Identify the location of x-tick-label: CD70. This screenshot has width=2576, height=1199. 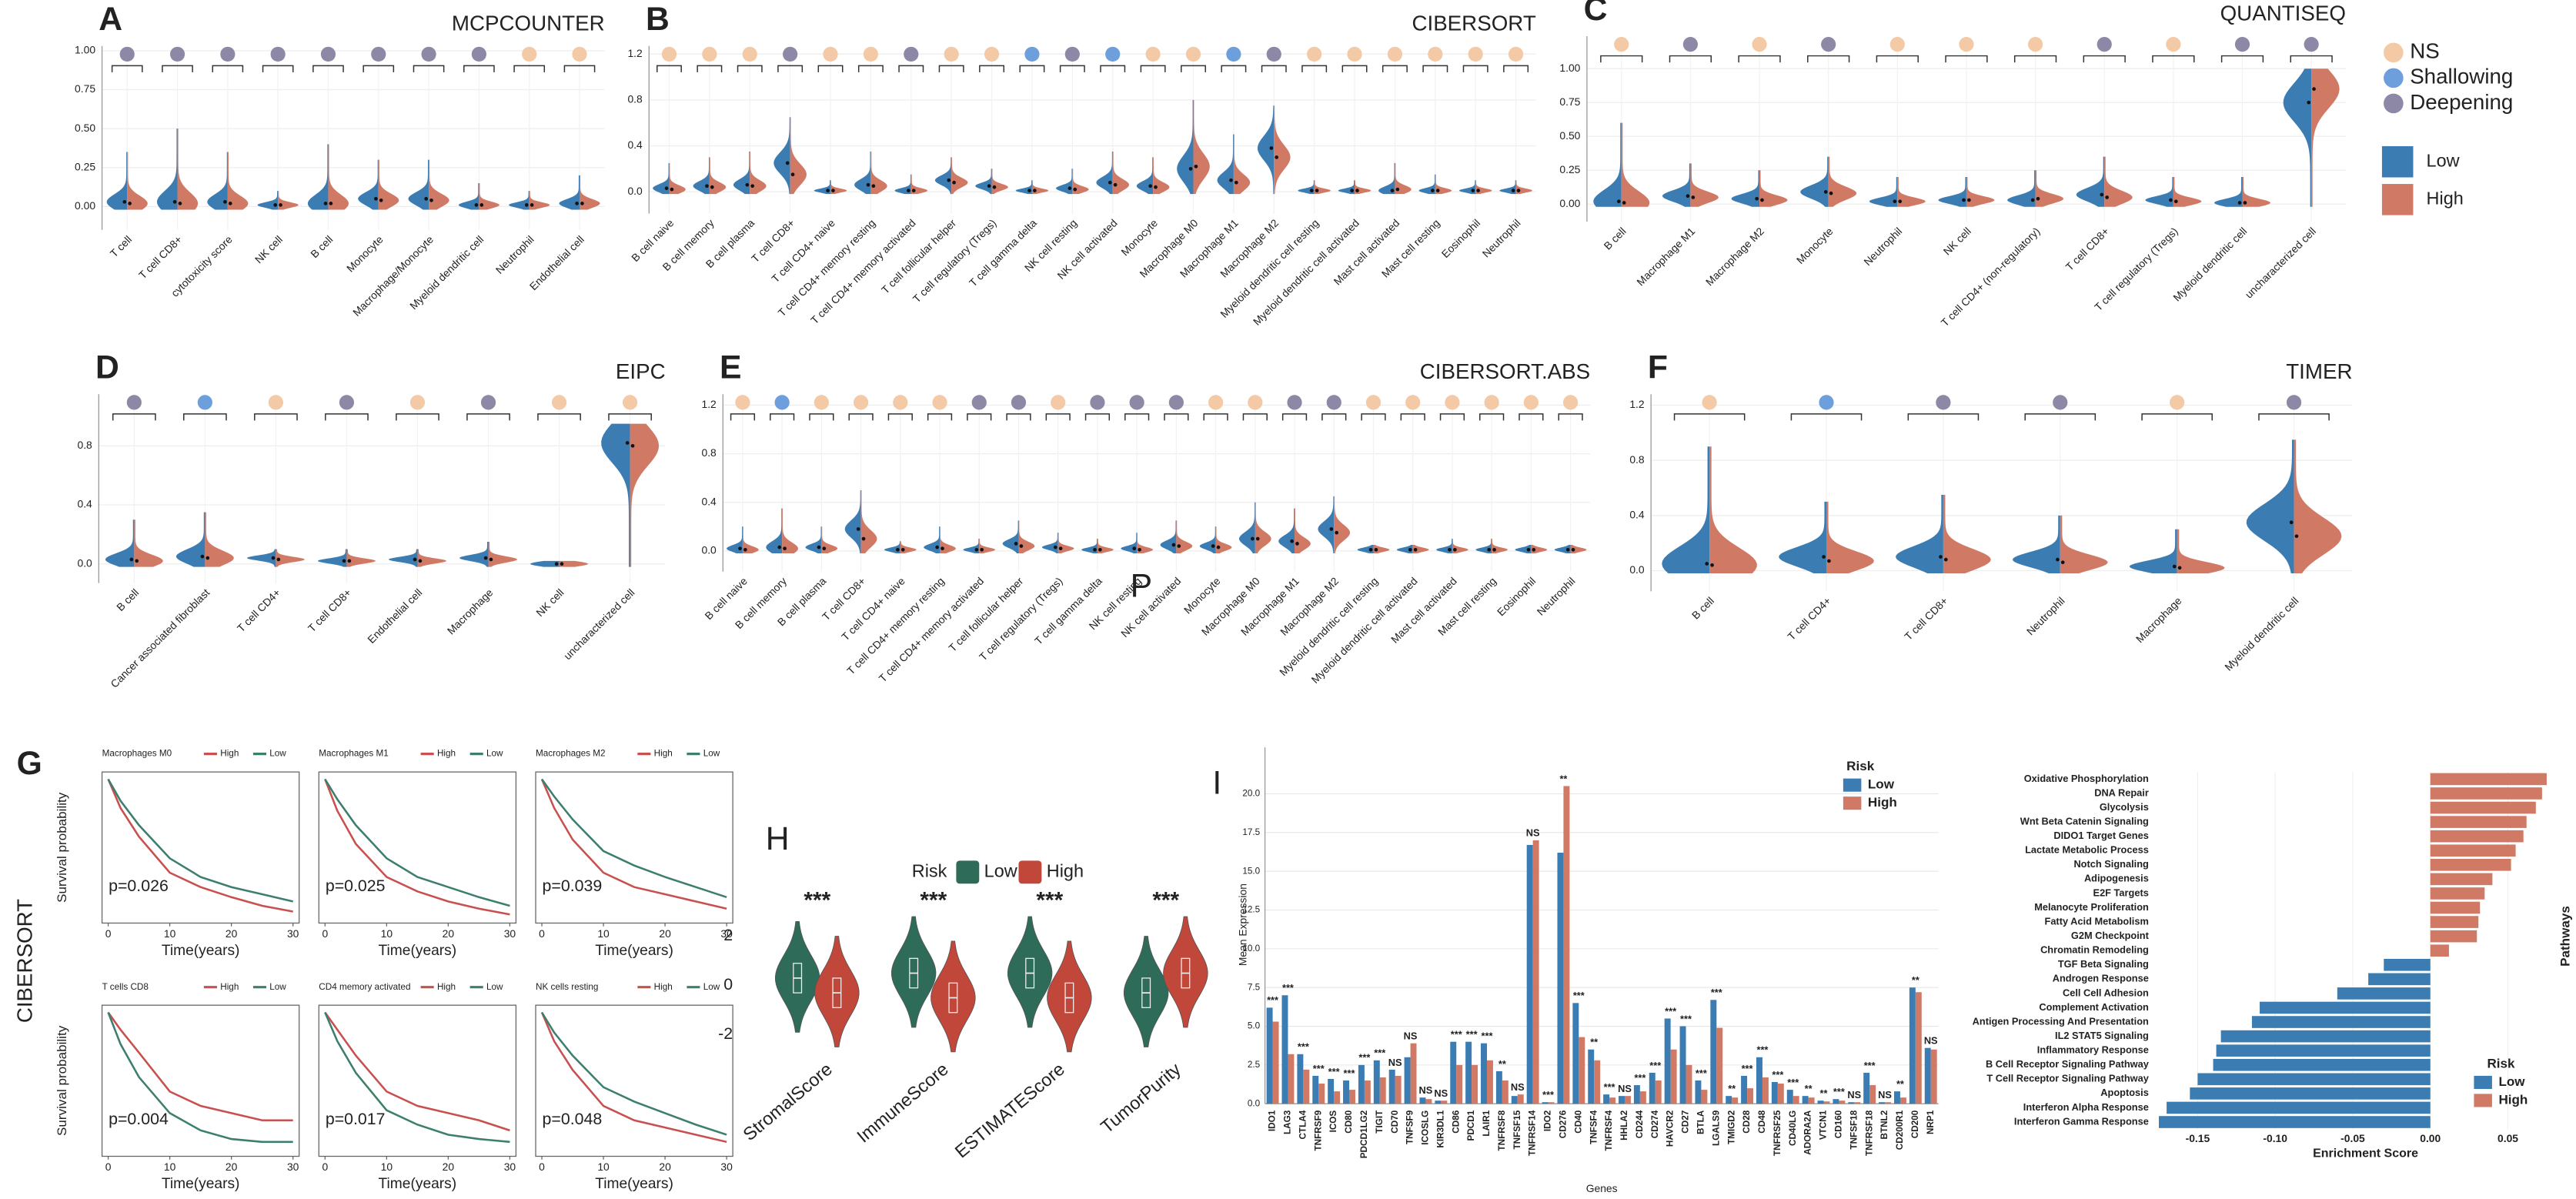
(1395, 1121).